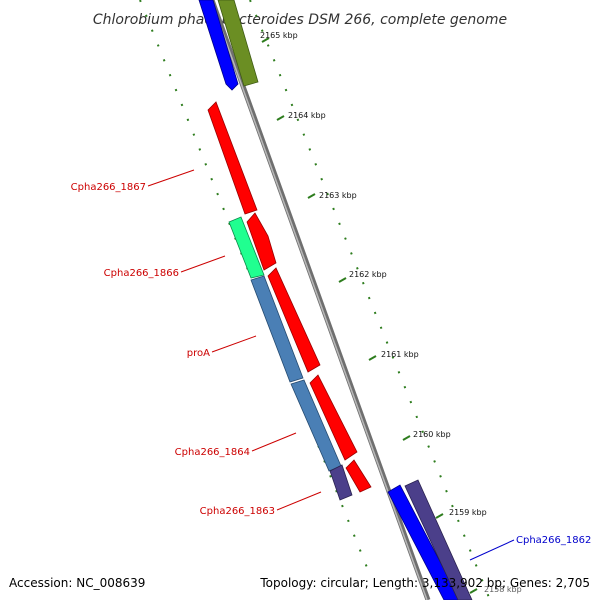 Image resolution: width=600 pixels, height=600 pixels. I want to click on label-cpha266-1864: Cpha266_1864, so click(212, 452).